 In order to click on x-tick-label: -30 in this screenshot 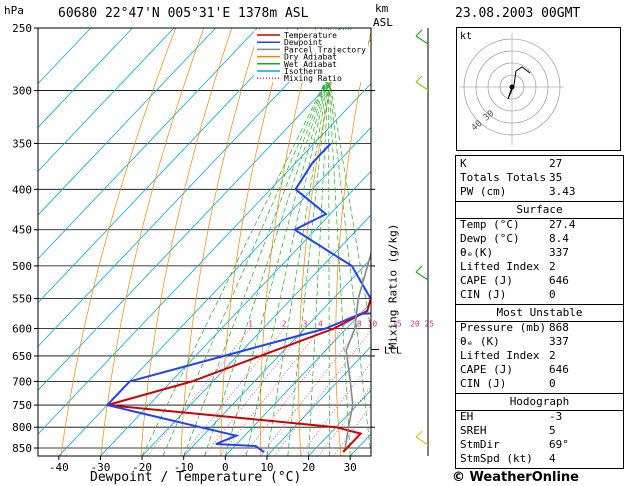, I will do `click(101, 467)`.